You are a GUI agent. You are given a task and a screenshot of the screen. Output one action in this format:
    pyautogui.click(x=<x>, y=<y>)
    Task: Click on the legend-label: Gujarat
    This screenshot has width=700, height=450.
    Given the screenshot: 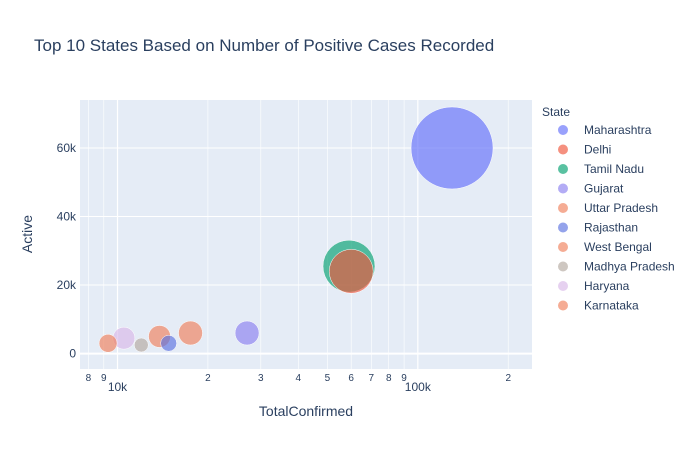 What is the action you would take?
    pyautogui.click(x=604, y=189)
    